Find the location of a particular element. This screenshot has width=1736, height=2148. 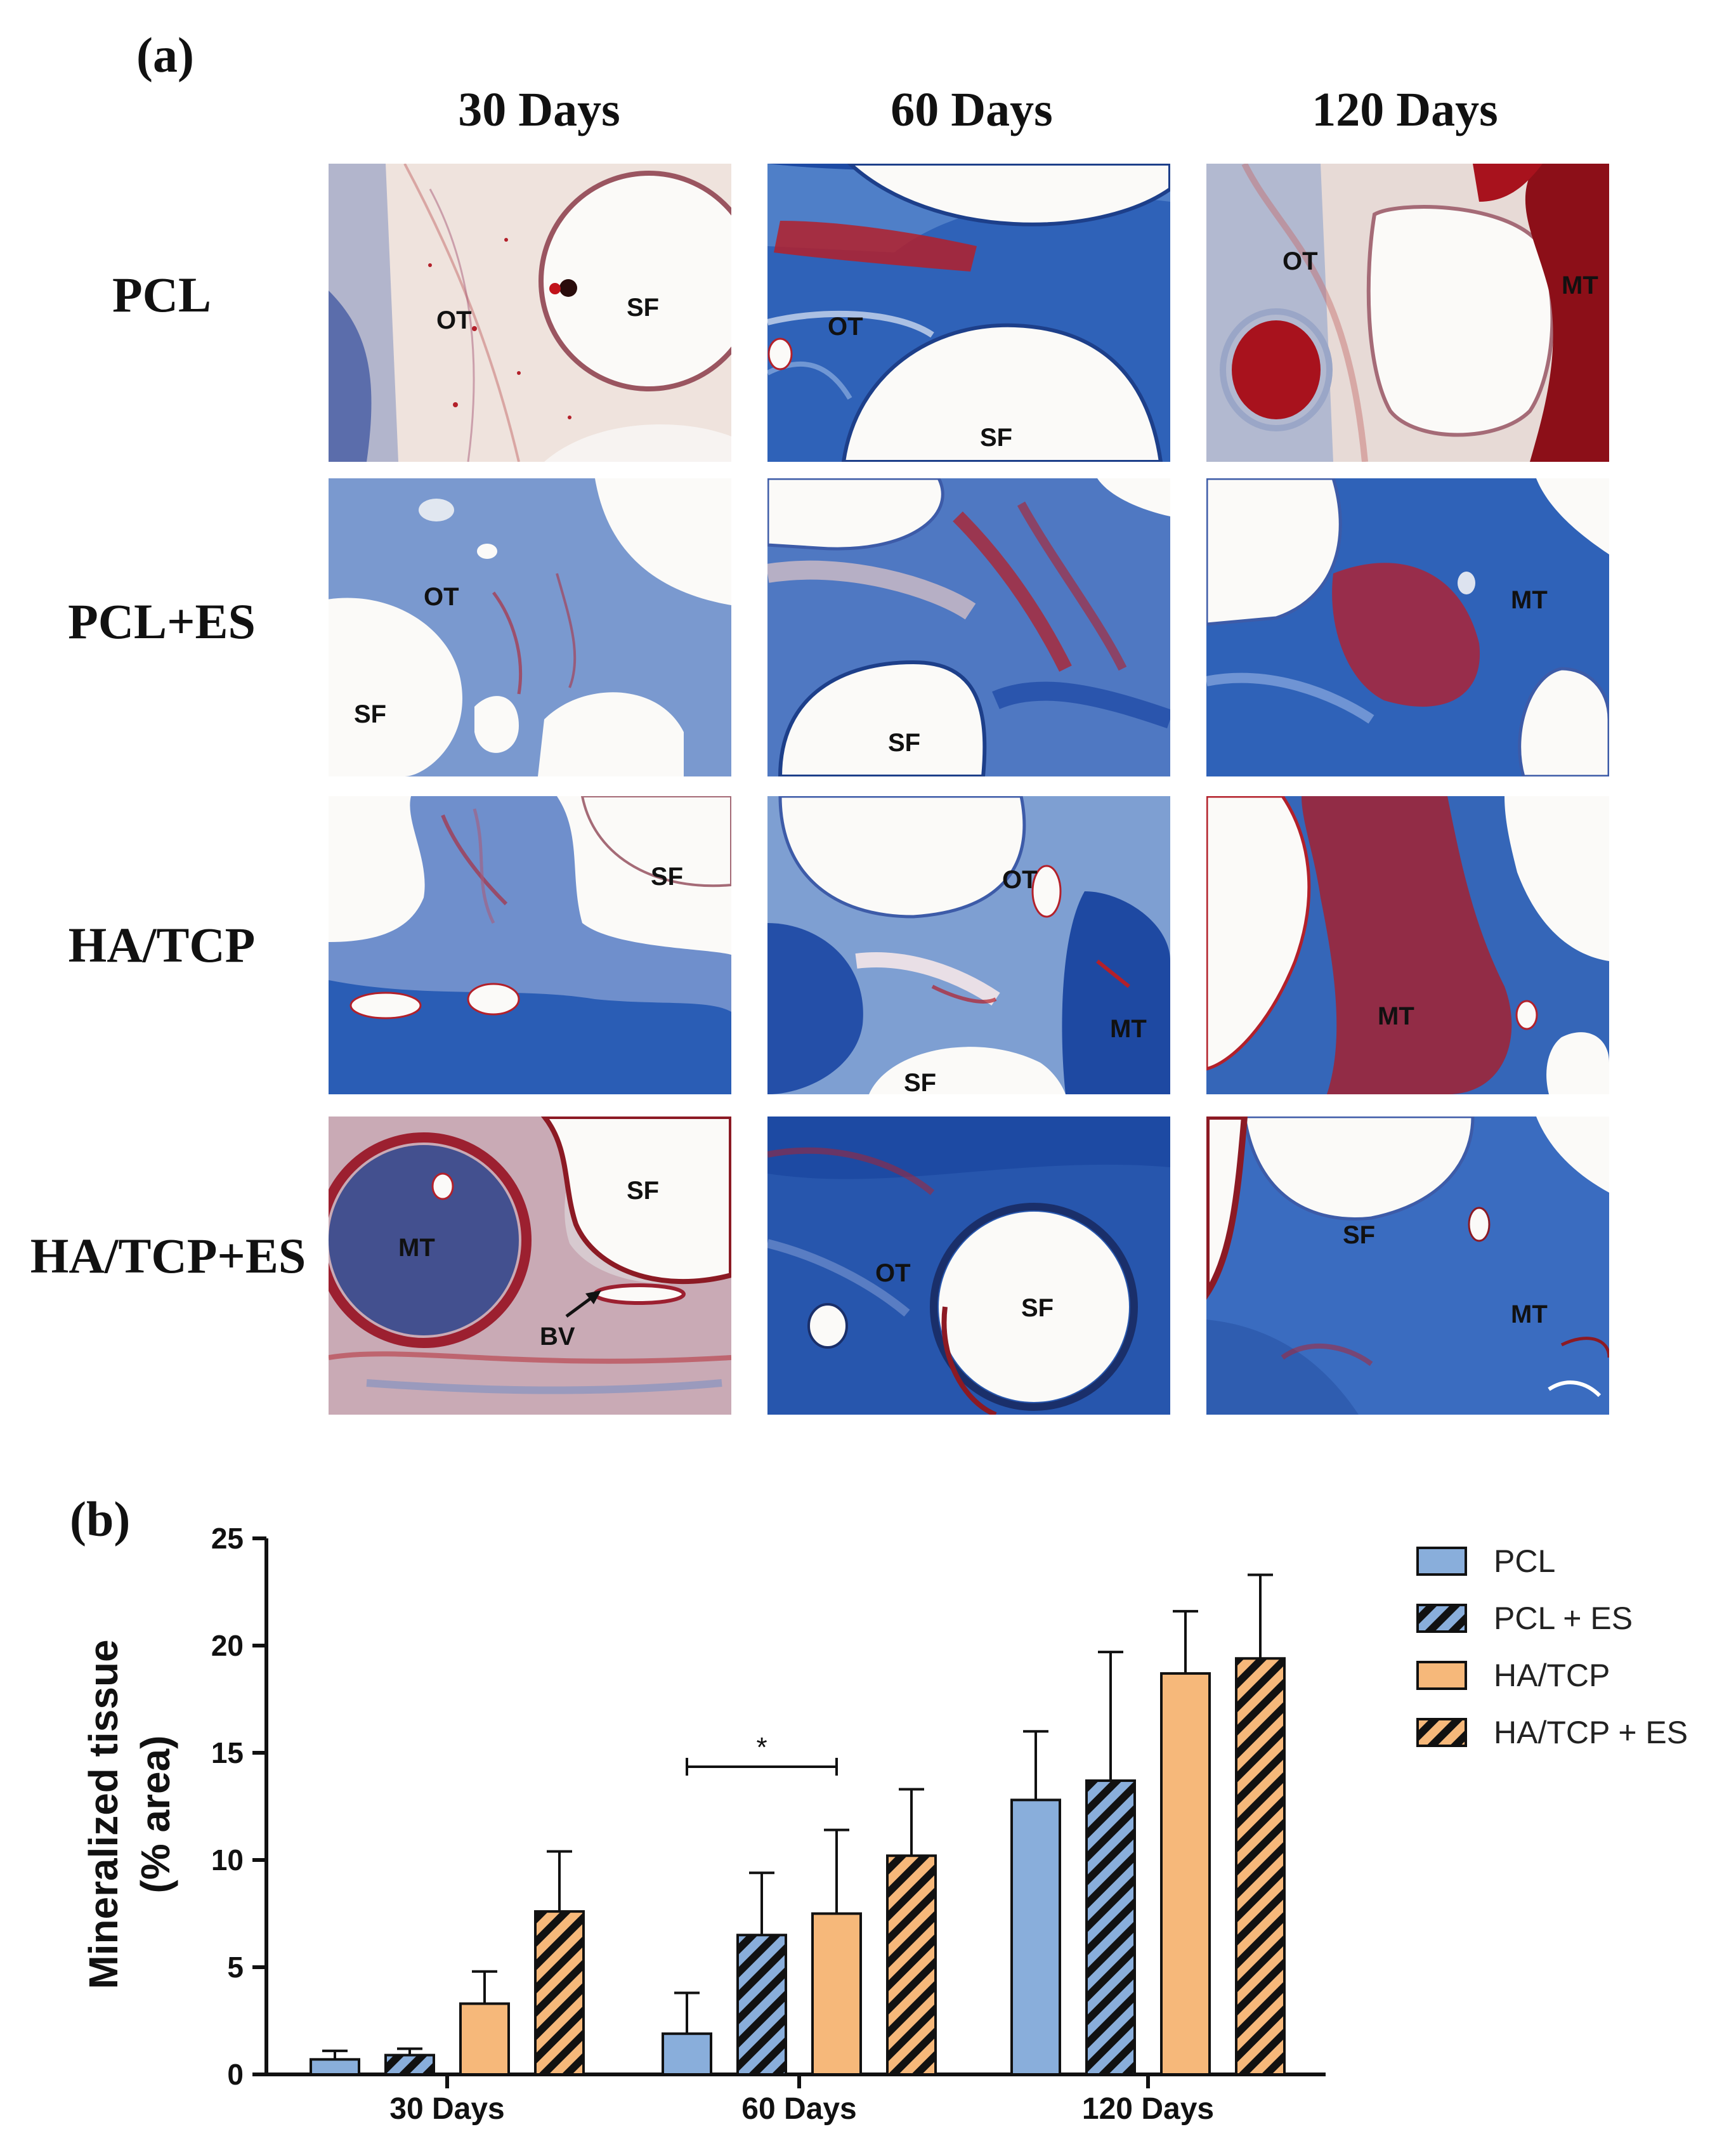

micrograph-pcl-120-days: OT MT is located at coordinates (1407, 313).